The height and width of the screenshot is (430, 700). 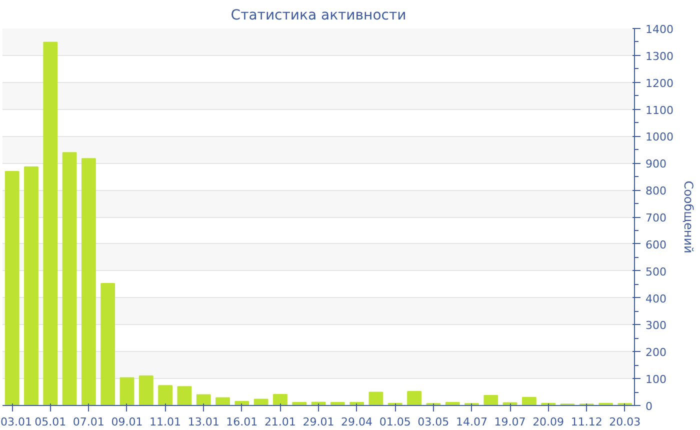 What do you see at coordinates (660, 29) in the screenshot?
I see `y-tick-label: 1400` at bounding box center [660, 29].